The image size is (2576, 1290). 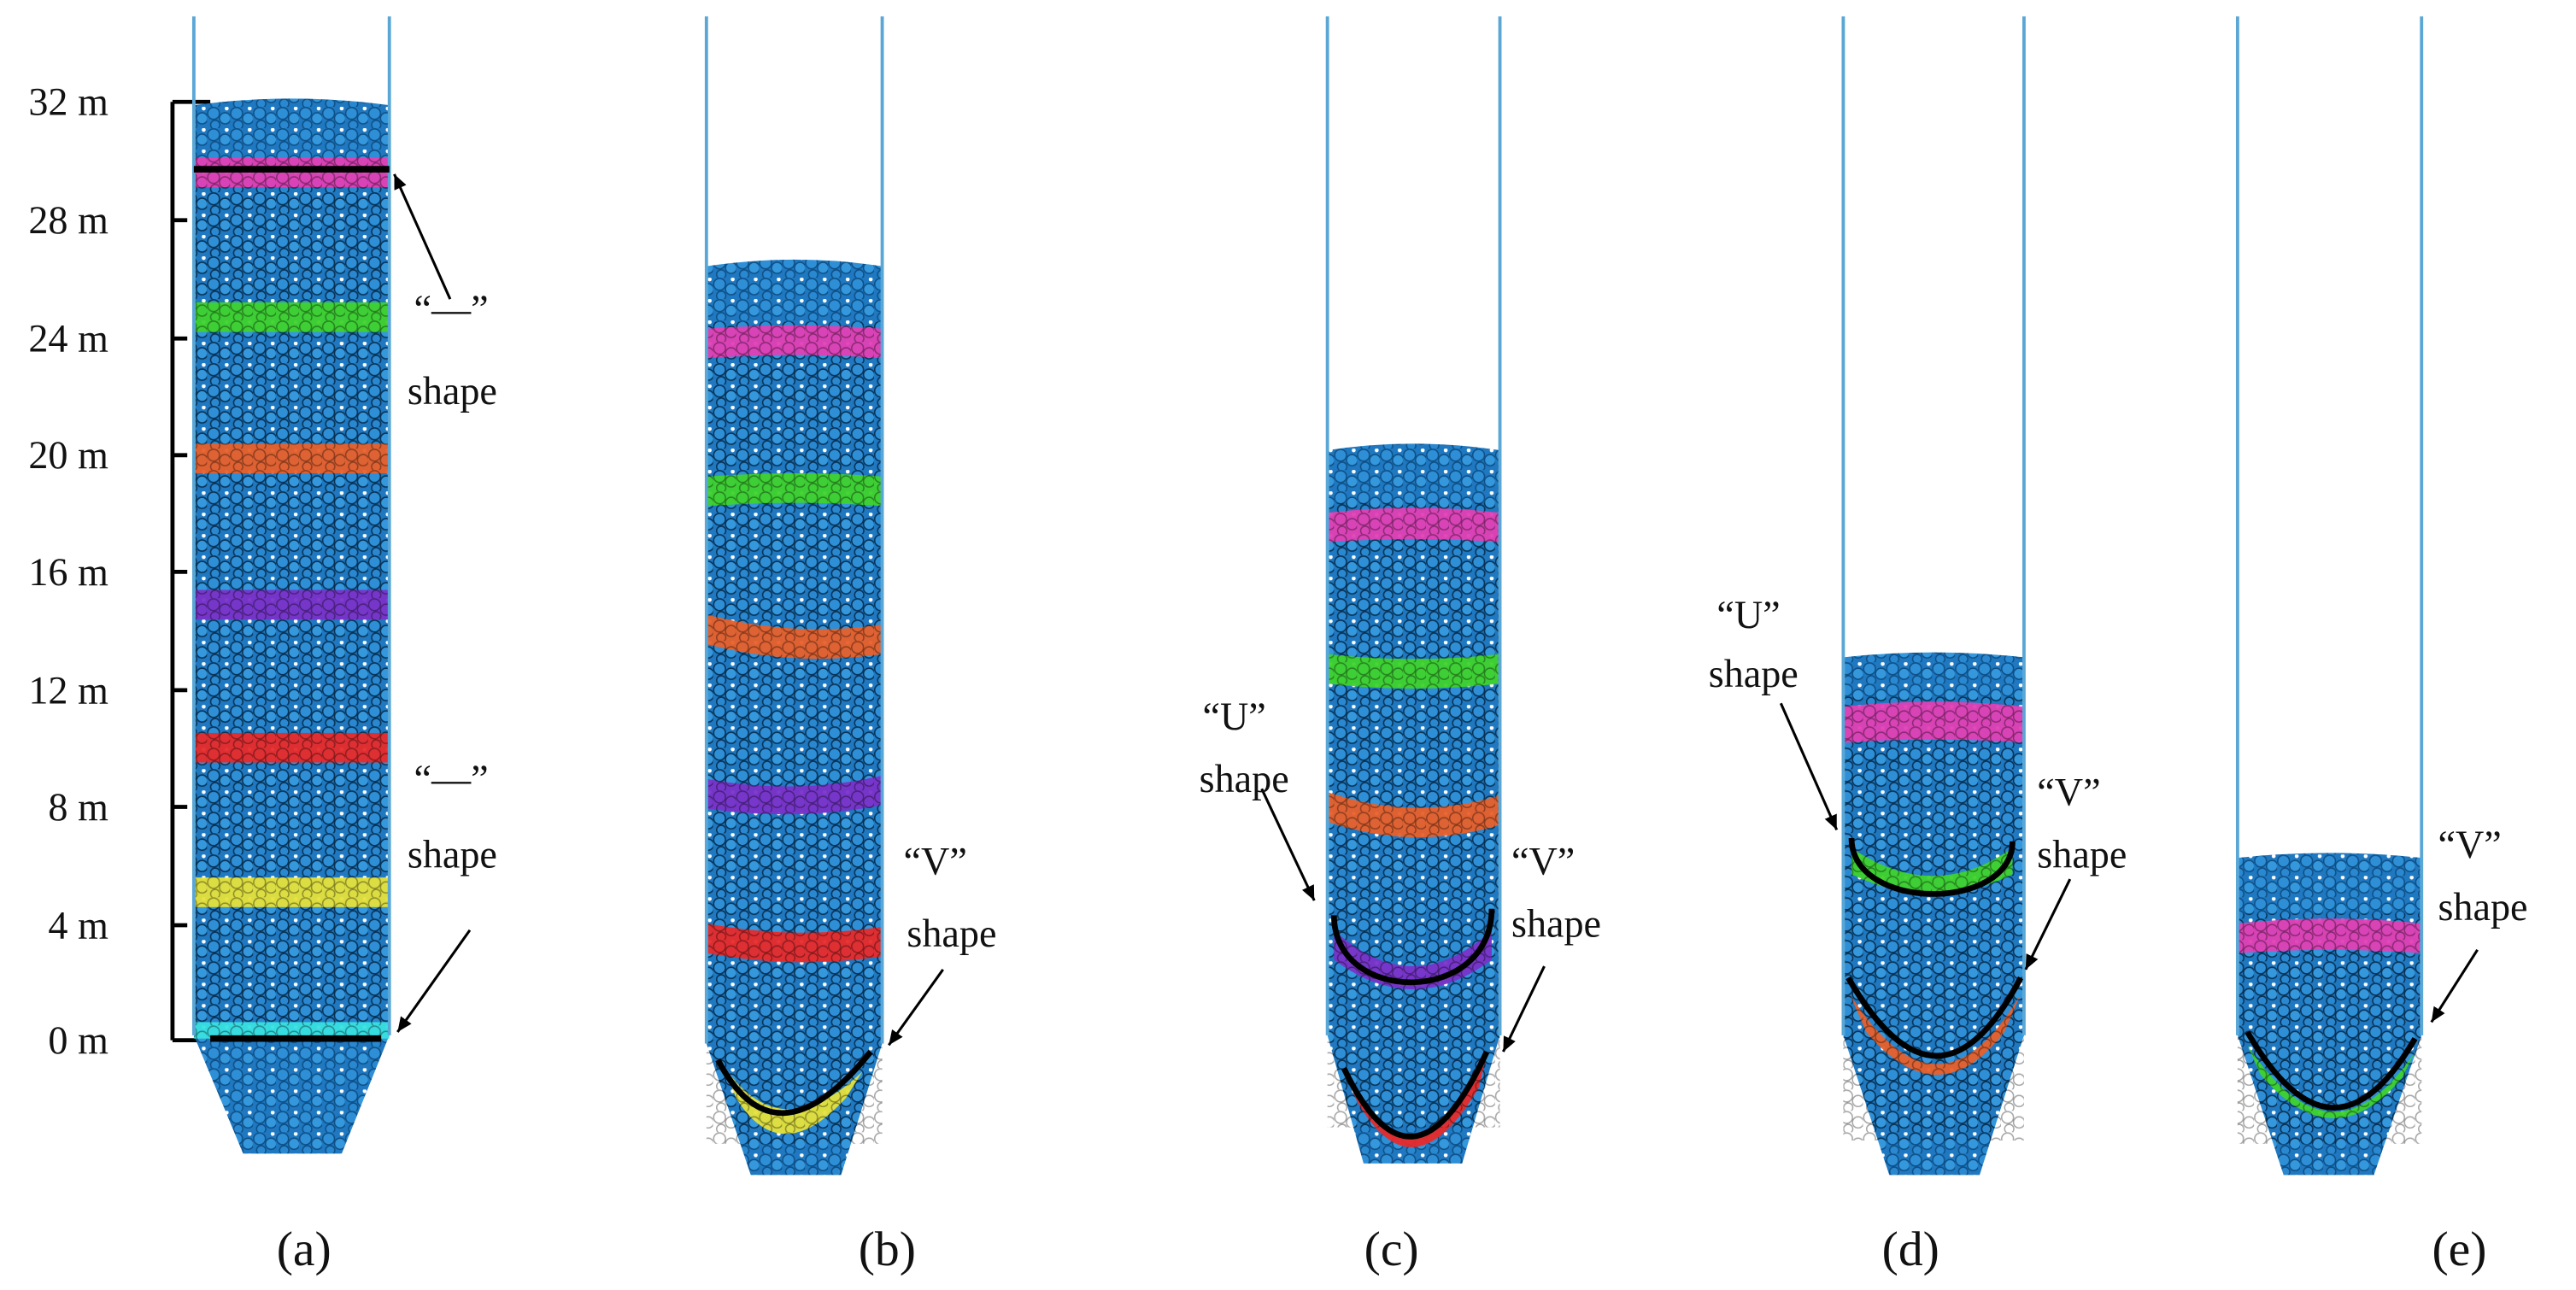 I want to click on scale-label: 0 m, so click(x=78, y=1040).